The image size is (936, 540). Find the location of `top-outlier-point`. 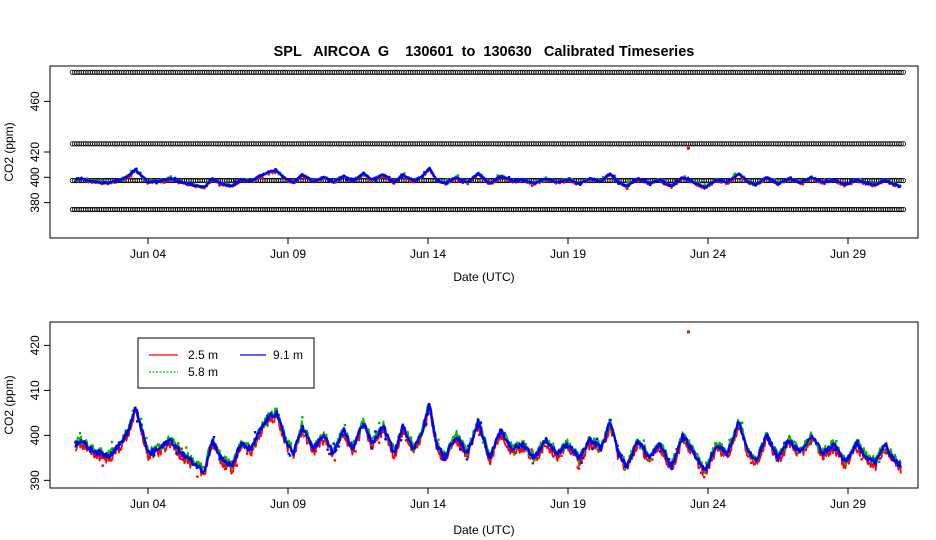

top-outlier-point is located at coordinates (688, 148).